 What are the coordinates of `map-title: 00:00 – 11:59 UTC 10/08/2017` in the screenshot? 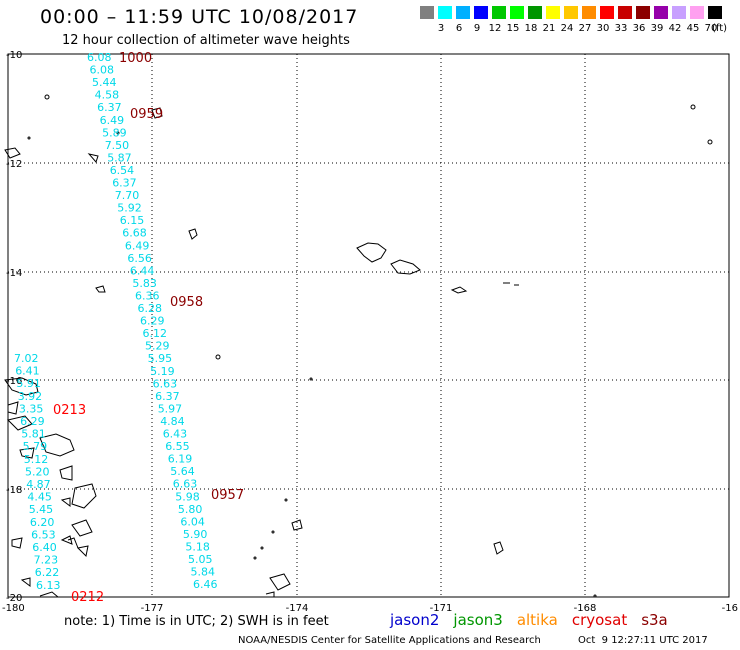 It's located at (199, 17).